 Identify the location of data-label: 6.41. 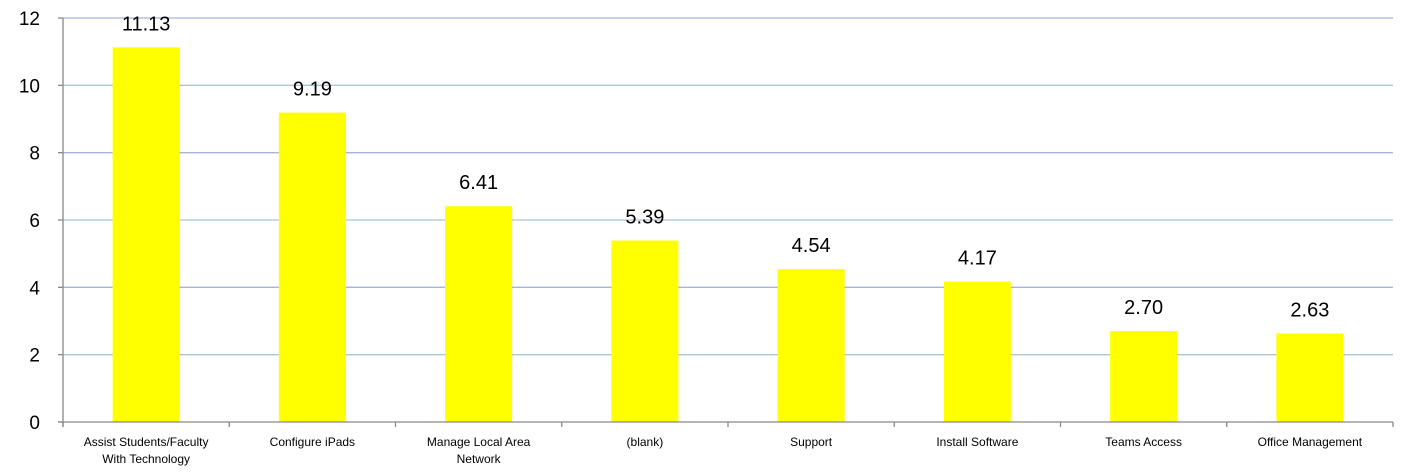
(478, 183).